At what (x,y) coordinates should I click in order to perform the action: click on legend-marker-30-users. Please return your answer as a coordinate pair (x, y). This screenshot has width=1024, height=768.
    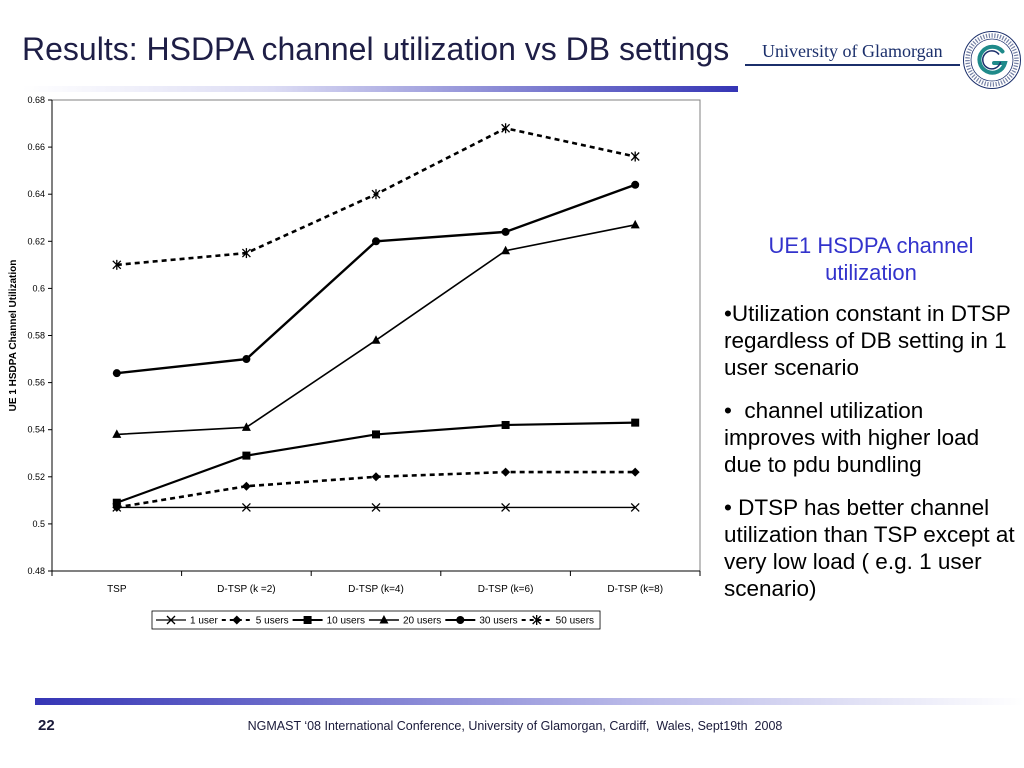
    Looking at the image, I should click on (460, 620).